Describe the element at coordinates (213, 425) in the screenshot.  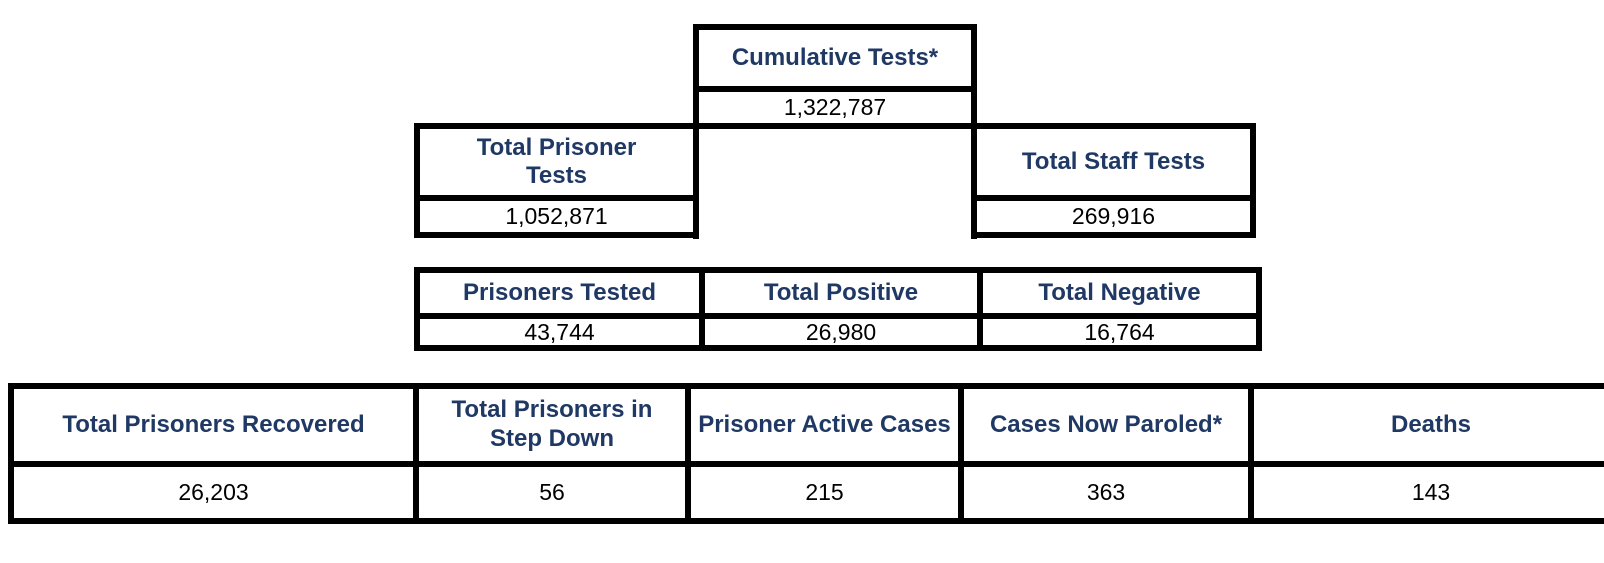
I see `prisoners-recovered-header: Total Prisoners Recovered` at that location.